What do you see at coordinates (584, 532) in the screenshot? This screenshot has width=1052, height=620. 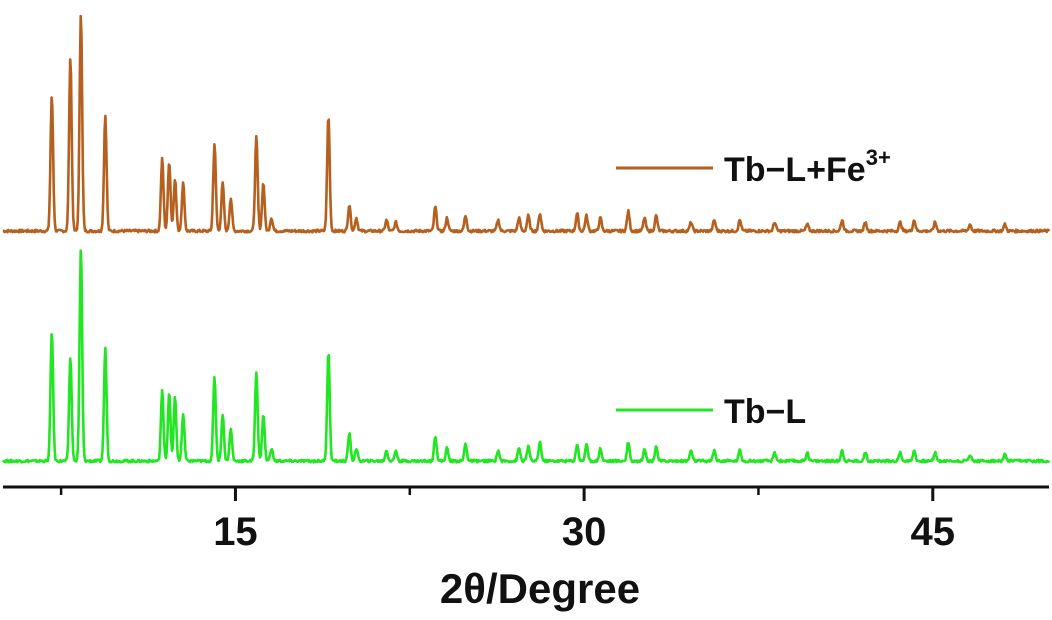 I see `x-tick-label: 30` at bounding box center [584, 532].